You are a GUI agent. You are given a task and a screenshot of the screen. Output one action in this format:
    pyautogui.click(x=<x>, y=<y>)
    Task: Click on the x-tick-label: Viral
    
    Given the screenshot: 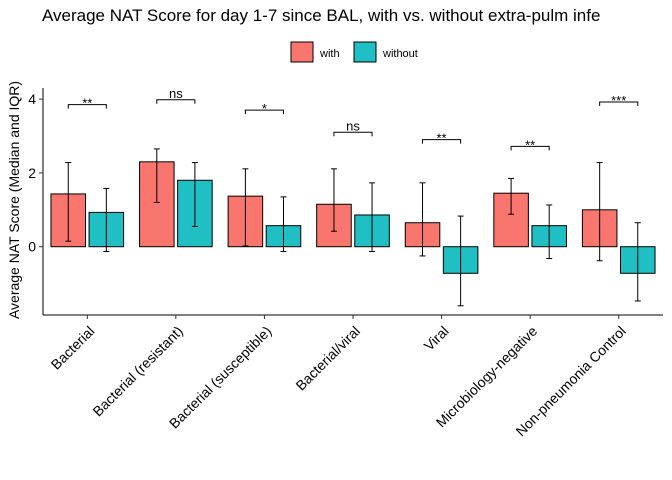 What is the action you would take?
    pyautogui.click(x=436, y=338)
    